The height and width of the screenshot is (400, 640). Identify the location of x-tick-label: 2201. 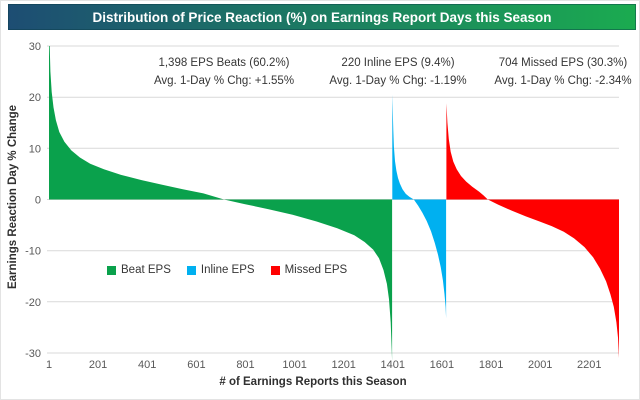
(589, 365).